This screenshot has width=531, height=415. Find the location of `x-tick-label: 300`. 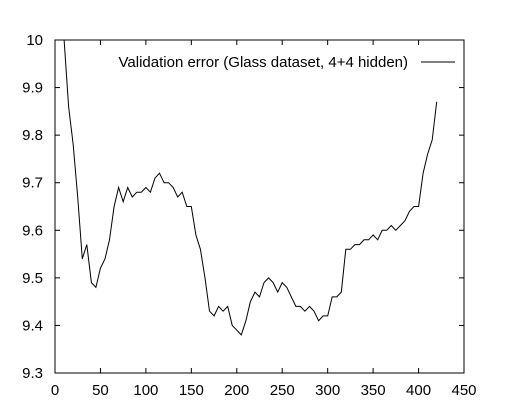

x-tick-label: 300 is located at coordinates (327, 390).